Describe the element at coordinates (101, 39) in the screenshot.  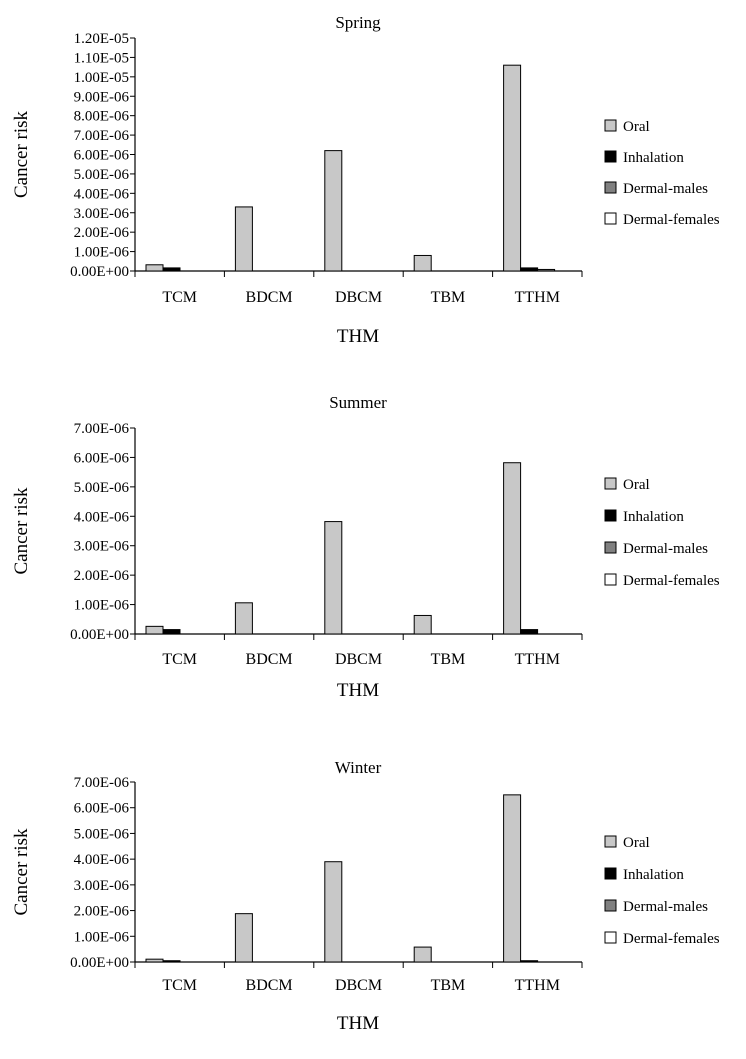
I see `y-tick-label: 1.20E-05` at that location.